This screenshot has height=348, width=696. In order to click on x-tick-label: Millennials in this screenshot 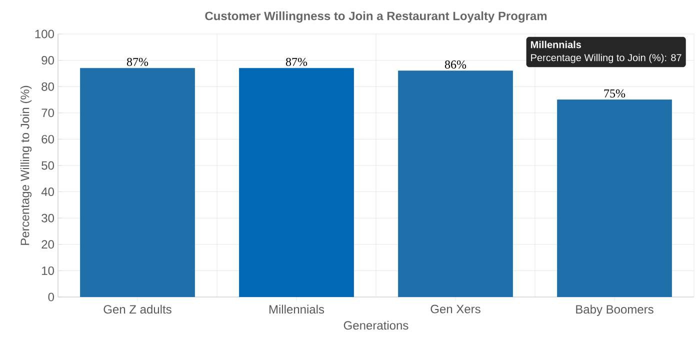, I will do `click(296, 309)`.